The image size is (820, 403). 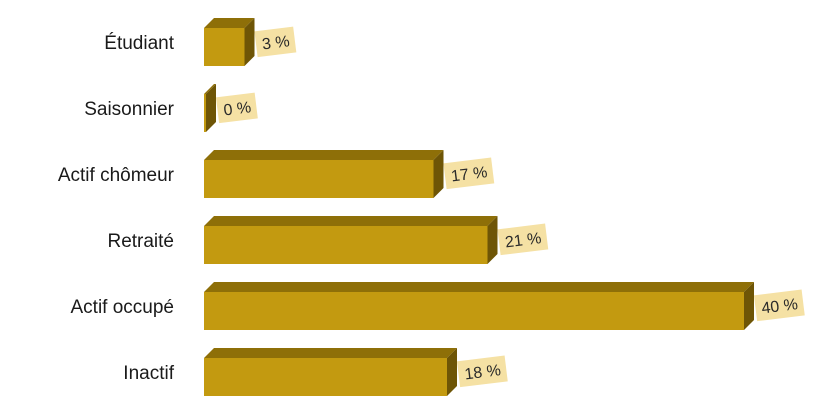 I want to click on bar-actif-occupe, so click(x=479, y=306).